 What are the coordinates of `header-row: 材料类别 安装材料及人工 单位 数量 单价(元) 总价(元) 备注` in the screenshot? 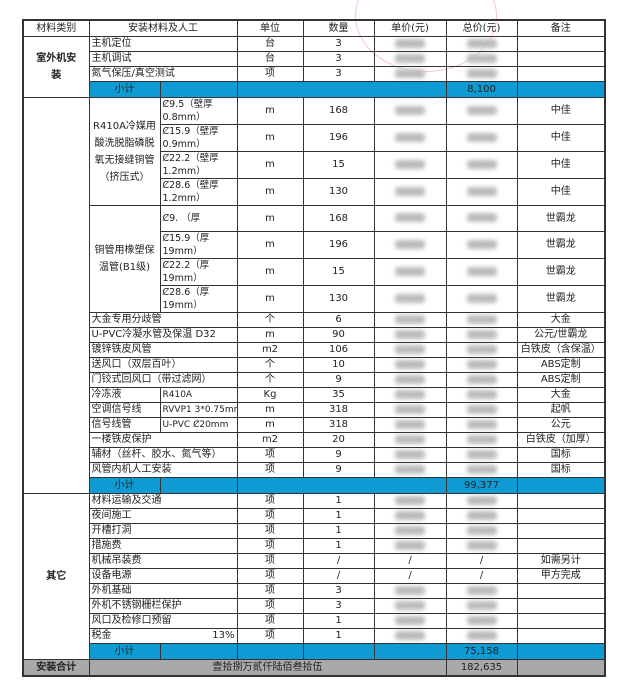 It's located at (314, 28).